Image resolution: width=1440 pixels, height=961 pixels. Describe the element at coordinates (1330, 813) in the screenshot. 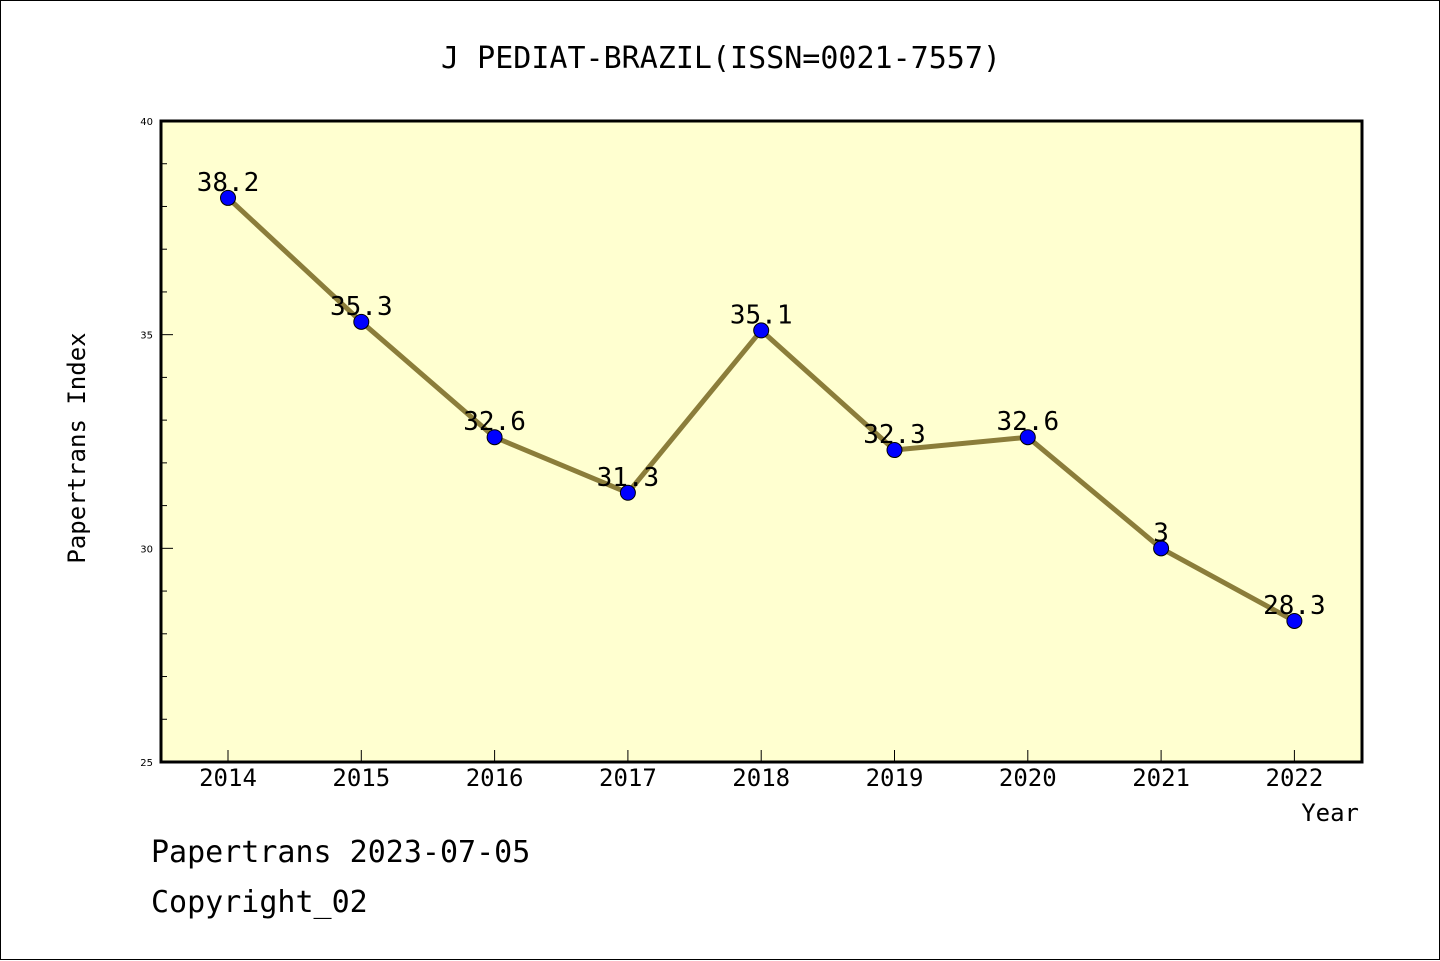

I see `x-axis-label: Year` at that location.